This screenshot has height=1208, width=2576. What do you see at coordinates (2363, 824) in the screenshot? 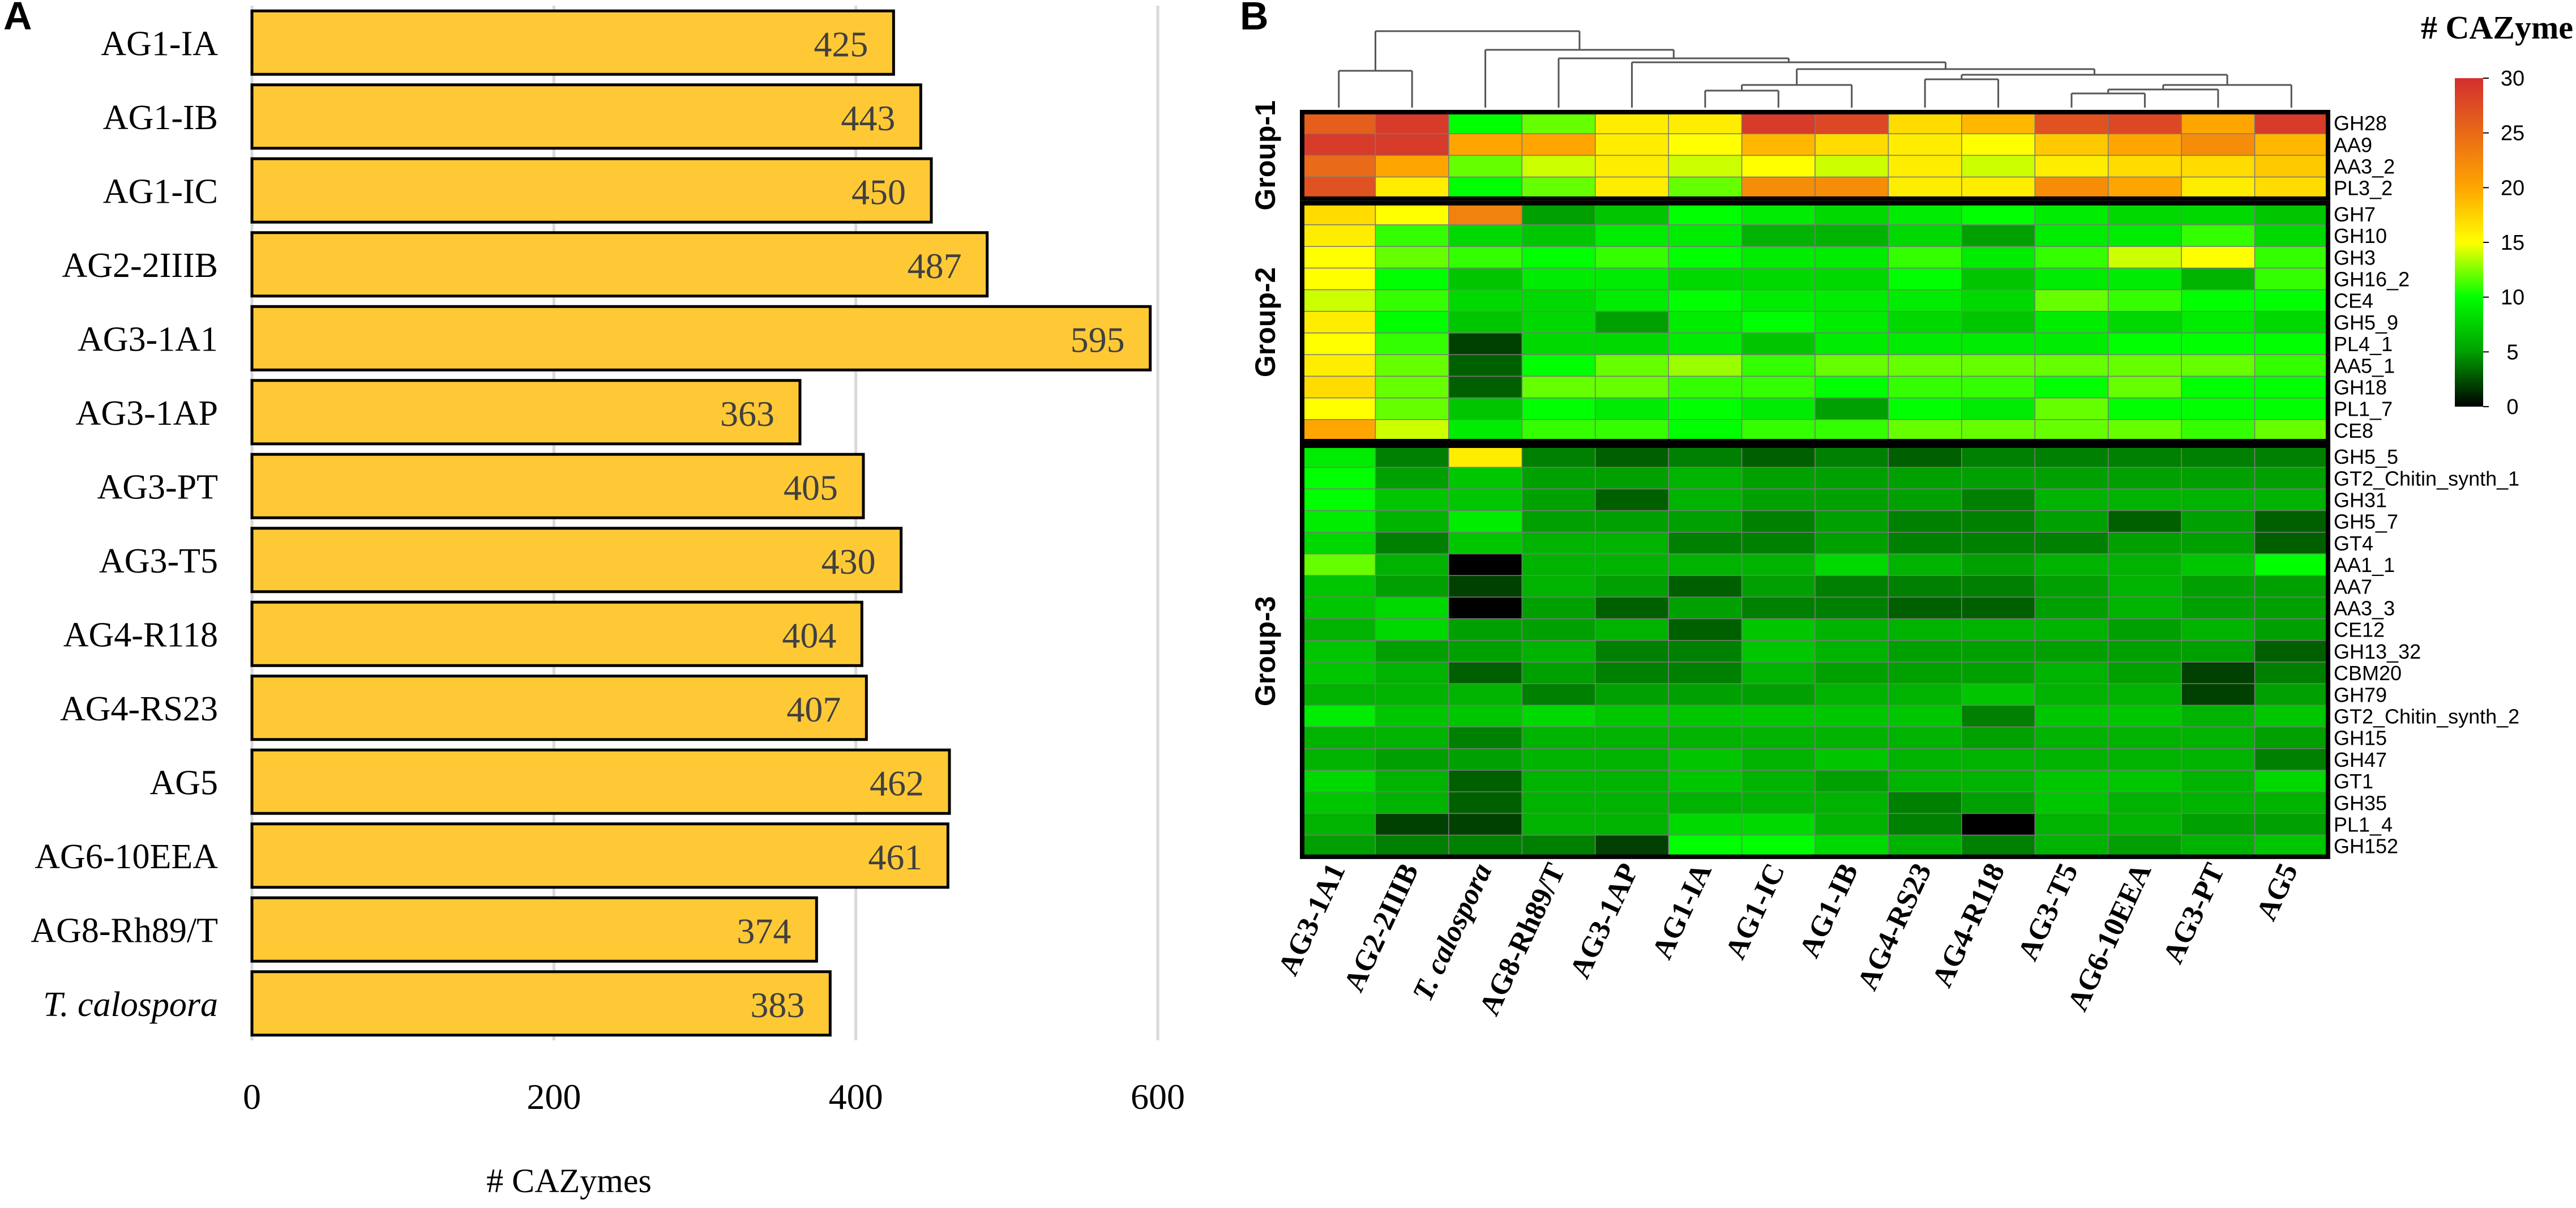
I see `row-label: PL1_4` at bounding box center [2363, 824].